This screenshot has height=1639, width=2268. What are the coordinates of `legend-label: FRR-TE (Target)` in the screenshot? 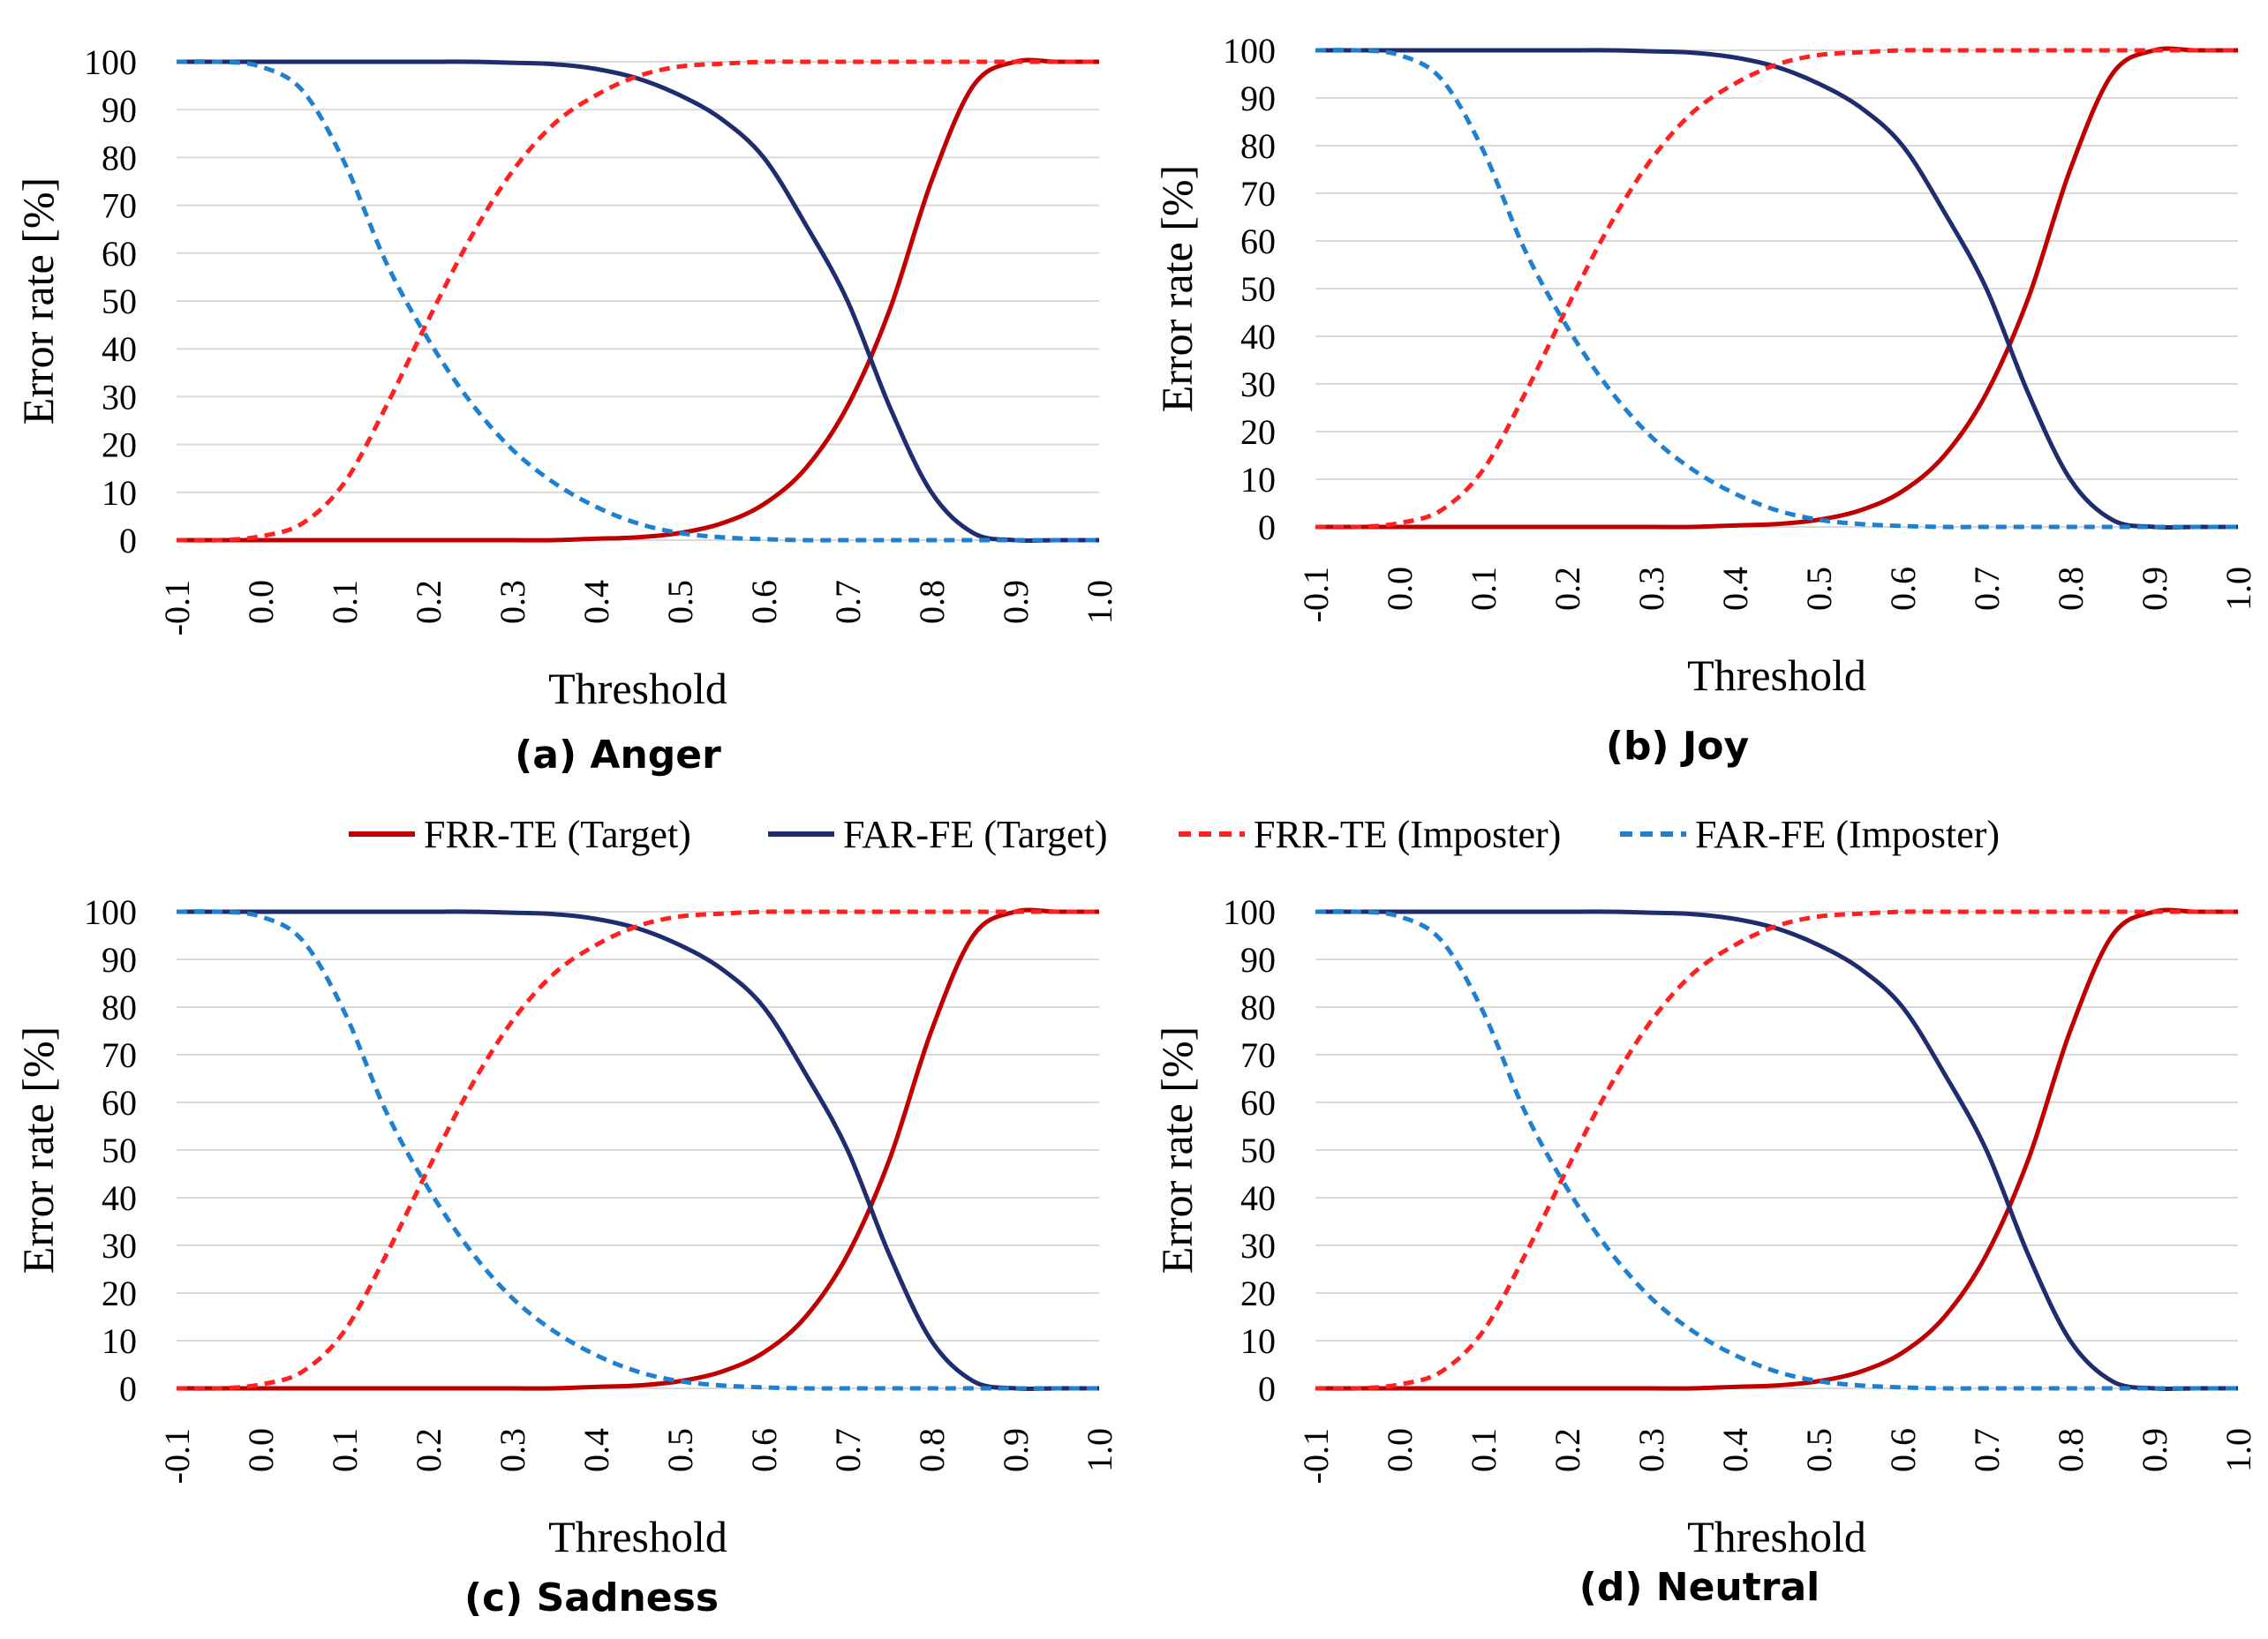 It's located at (557, 834).